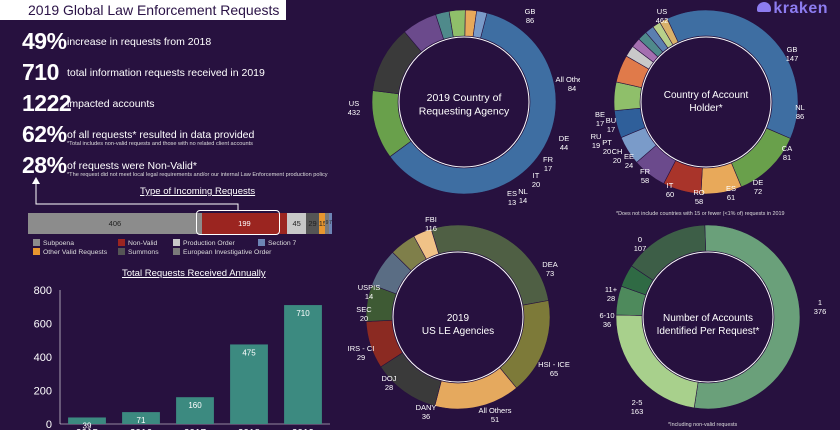 The image size is (840, 430). I want to click on slice-value: 432, so click(354, 112).